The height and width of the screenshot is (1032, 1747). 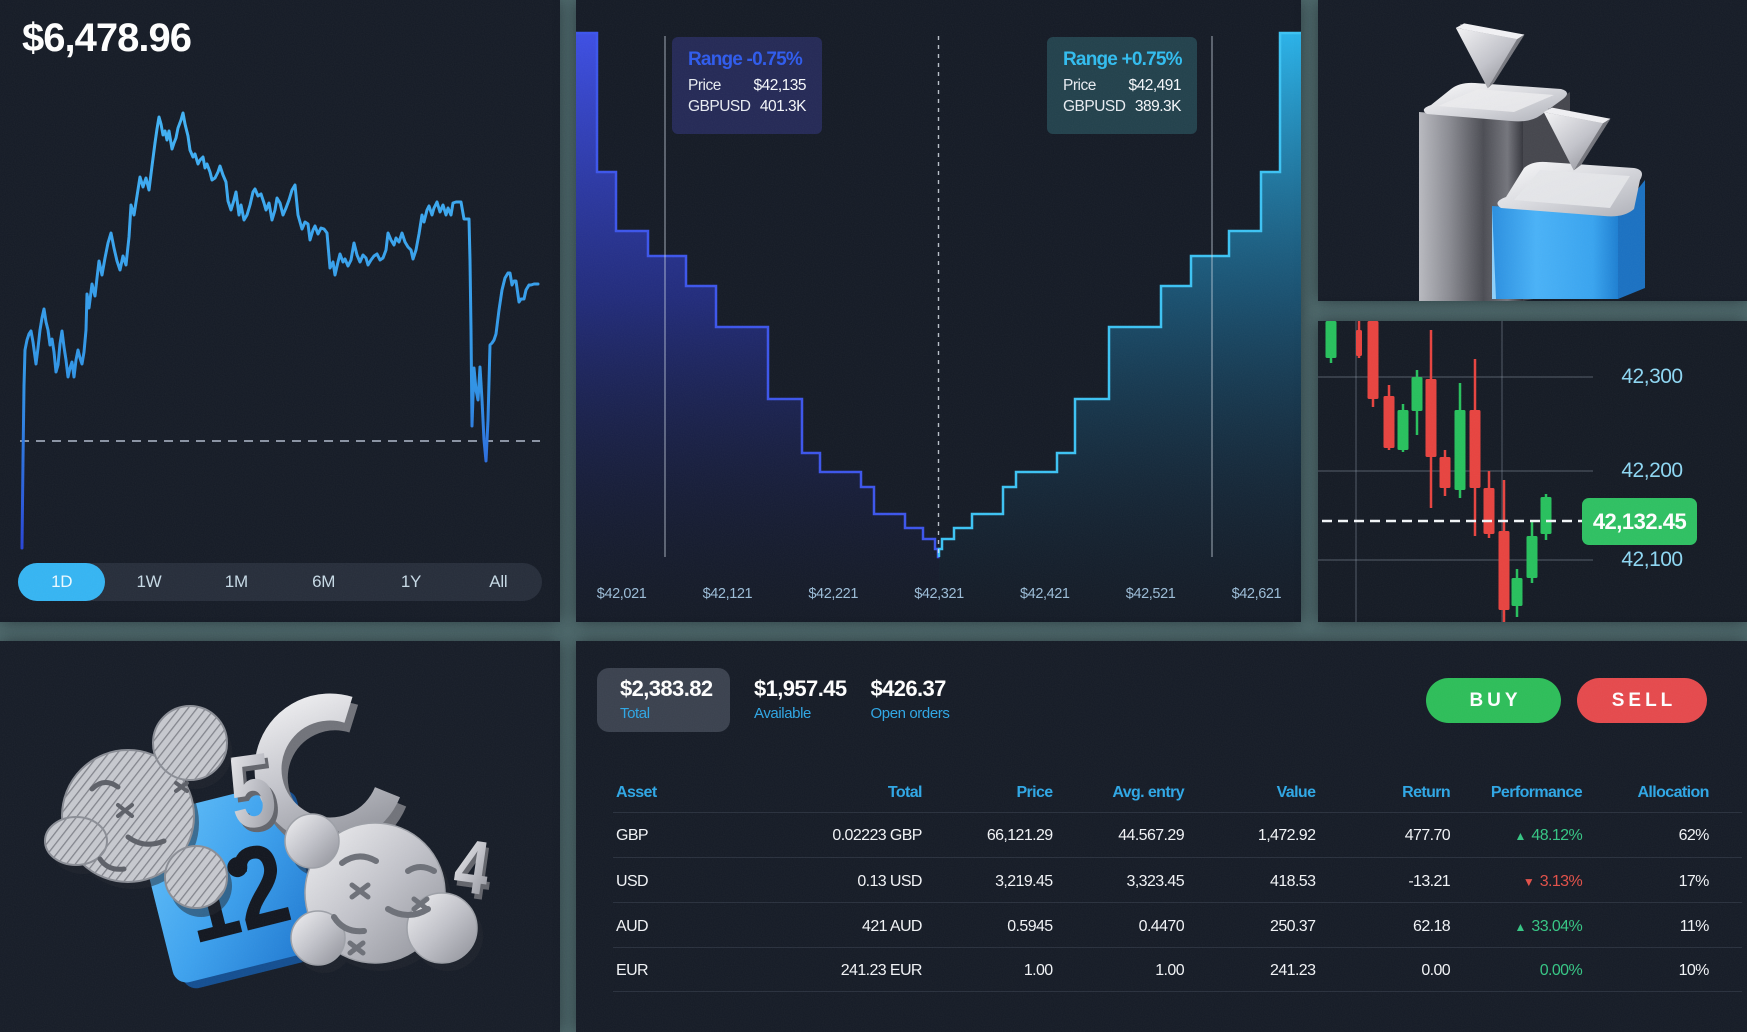 What do you see at coordinates (632, 835) in the screenshot?
I see `cell-asset: GBP` at bounding box center [632, 835].